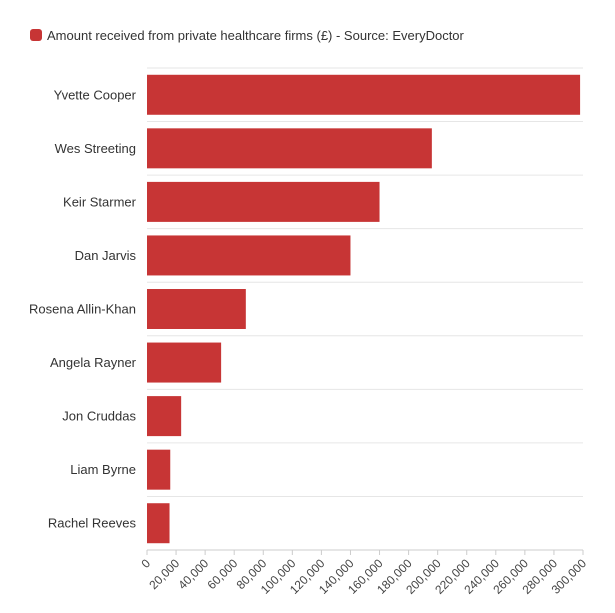  Describe the element at coordinates (92, 523) in the screenshot. I see `category-label: Rachel Reeves` at that location.